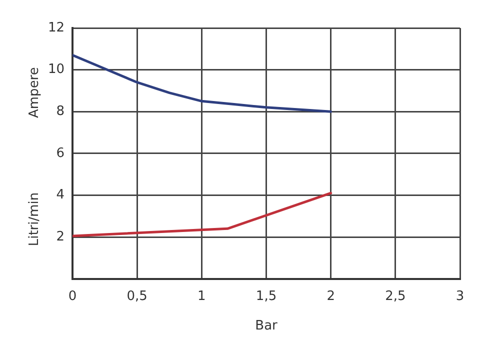 Image resolution: width=500 pixels, height=346 pixels. I want to click on x-tick-label: 0, so click(72, 296).